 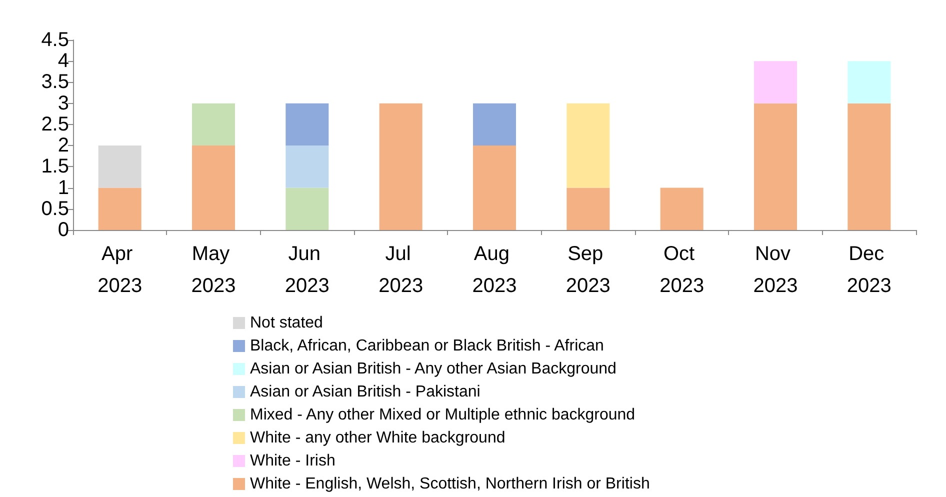 I want to click on legend-label: Not stated, so click(x=286, y=323).